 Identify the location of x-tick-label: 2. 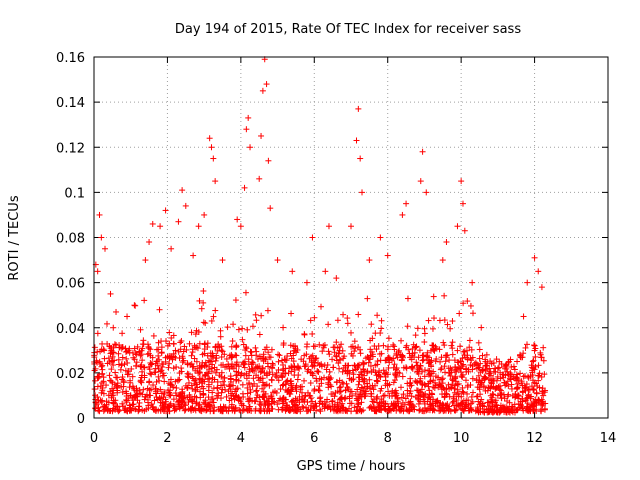
(167, 438).